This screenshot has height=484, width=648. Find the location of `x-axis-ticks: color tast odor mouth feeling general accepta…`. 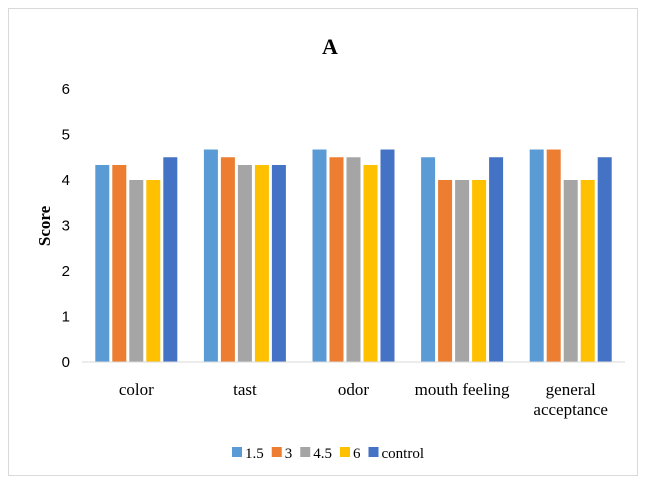

x-axis-ticks: color tast odor mouth feeling general accepta… is located at coordinates (363, 399).